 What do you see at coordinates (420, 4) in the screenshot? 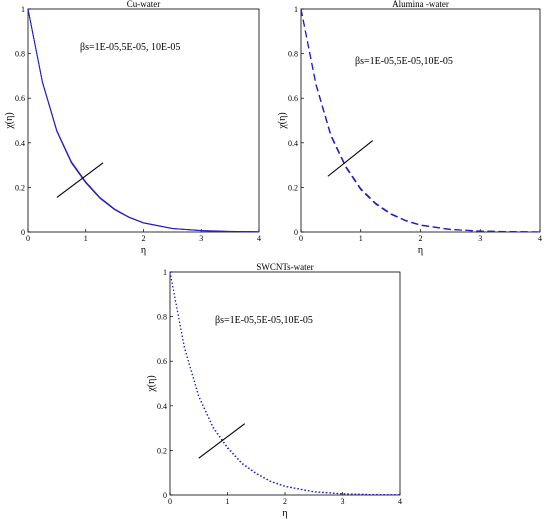
I see `chart-title: Alumina -water` at bounding box center [420, 4].